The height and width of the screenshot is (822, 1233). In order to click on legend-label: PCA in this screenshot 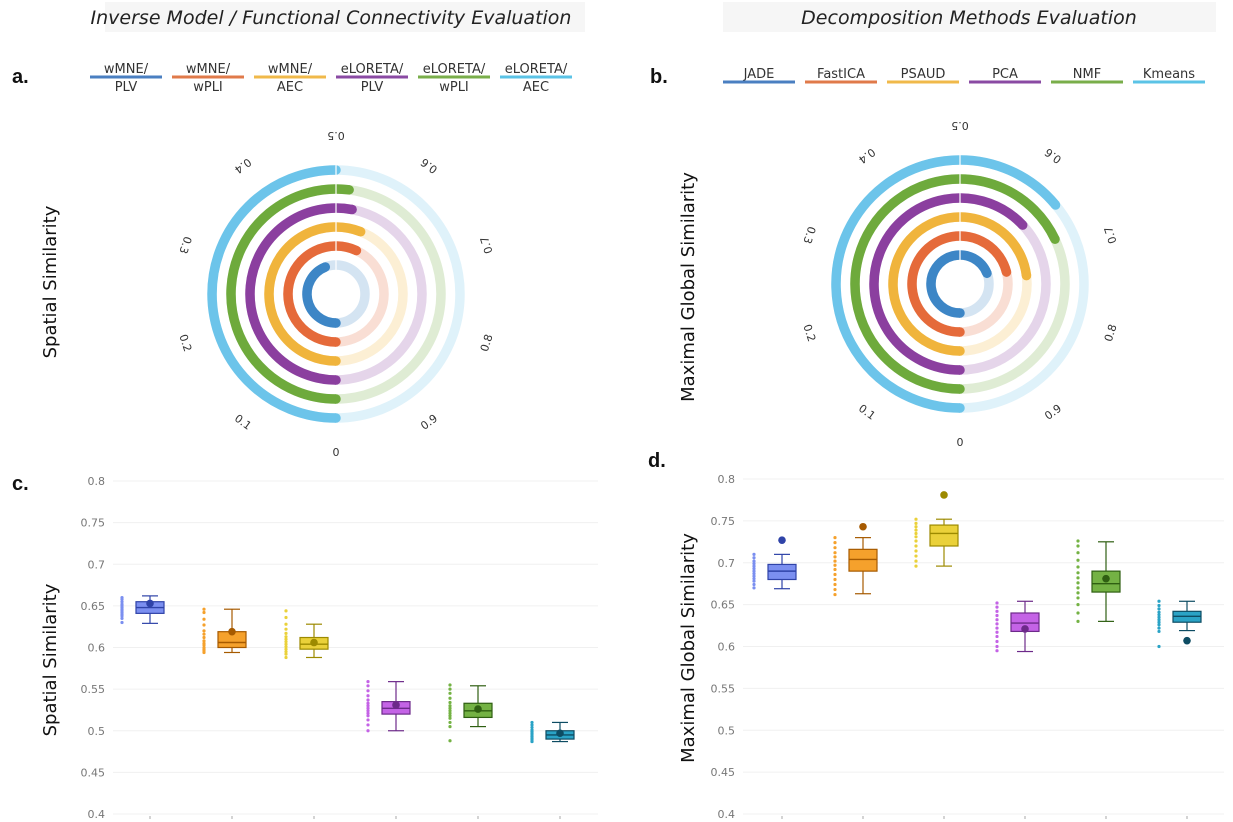, I will do `click(1005, 74)`.